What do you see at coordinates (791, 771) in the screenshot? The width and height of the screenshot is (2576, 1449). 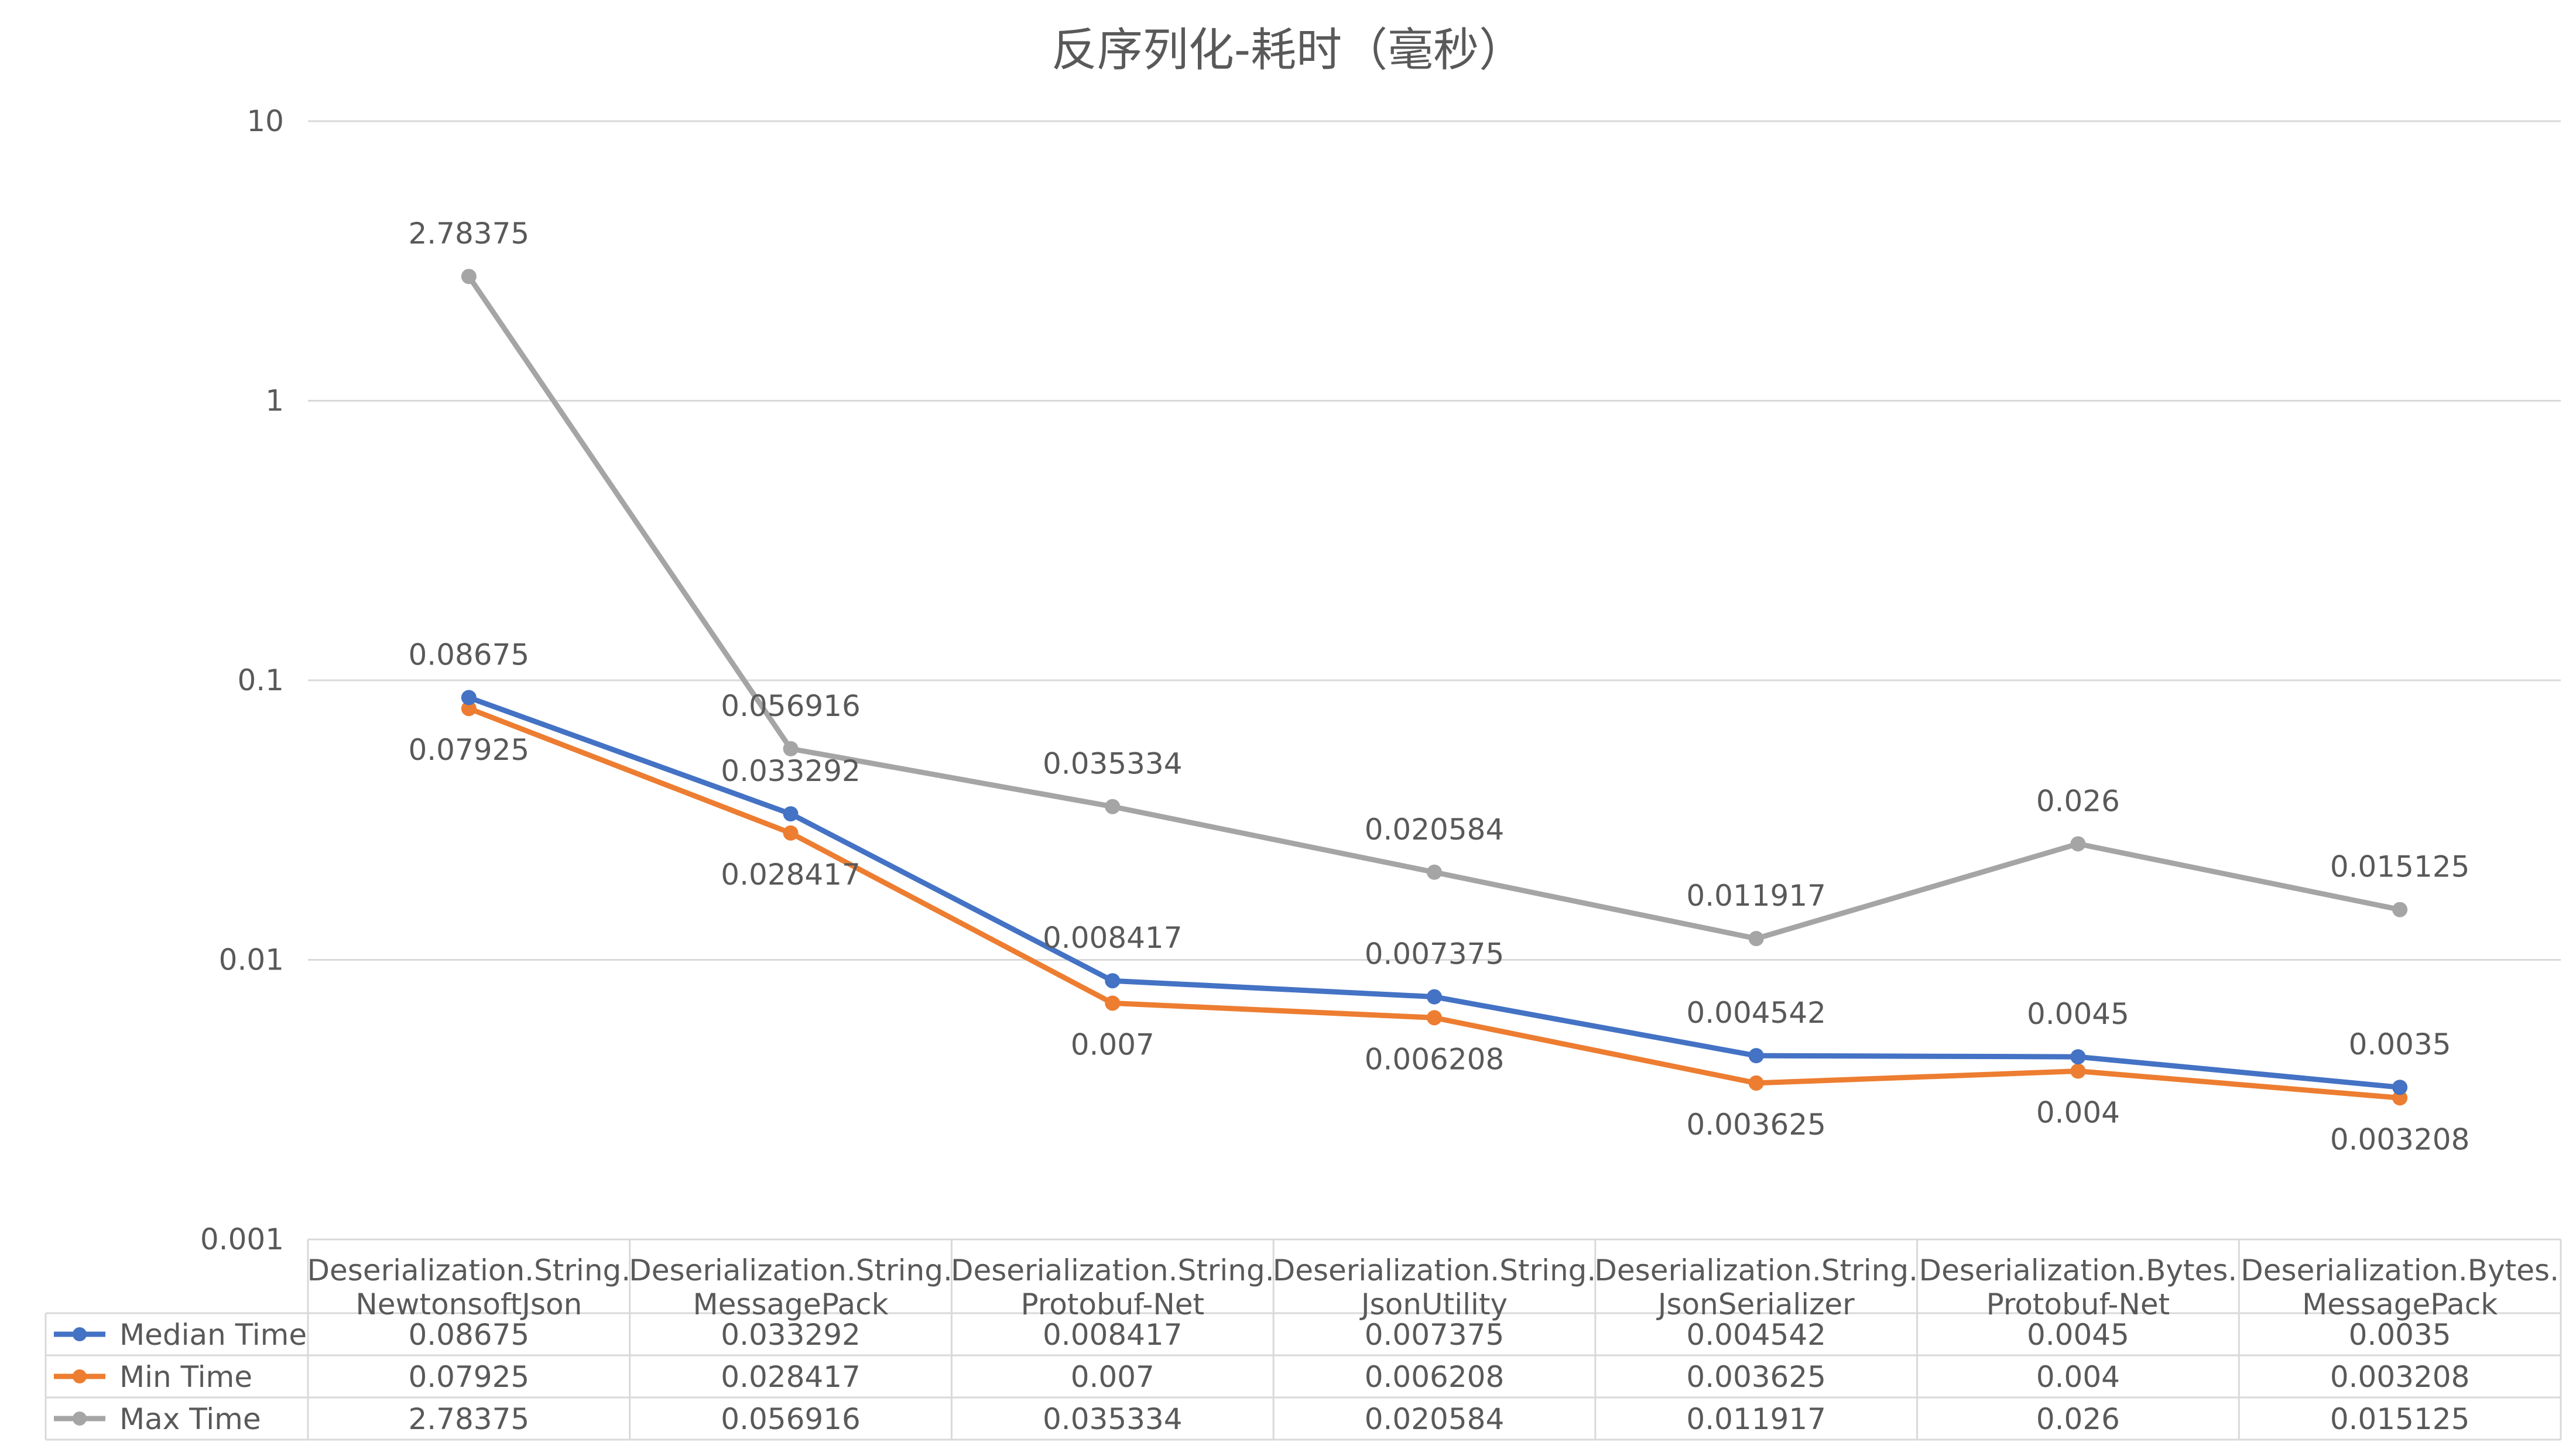 I see `data-label: 0.033292` at bounding box center [791, 771].